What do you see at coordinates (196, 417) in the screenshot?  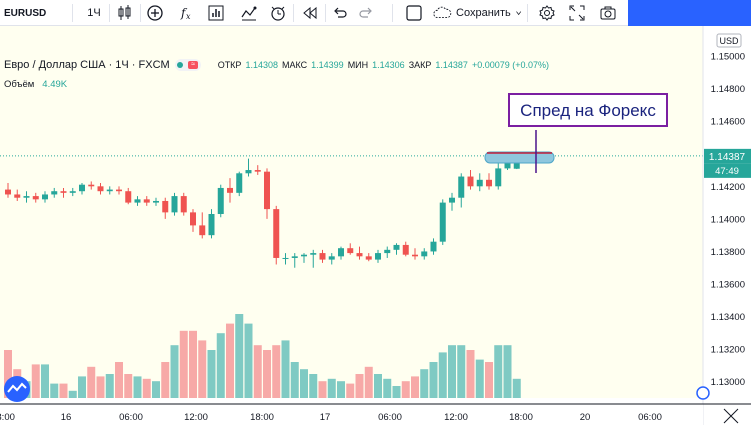 I see `time-tick-label: 12:00` at bounding box center [196, 417].